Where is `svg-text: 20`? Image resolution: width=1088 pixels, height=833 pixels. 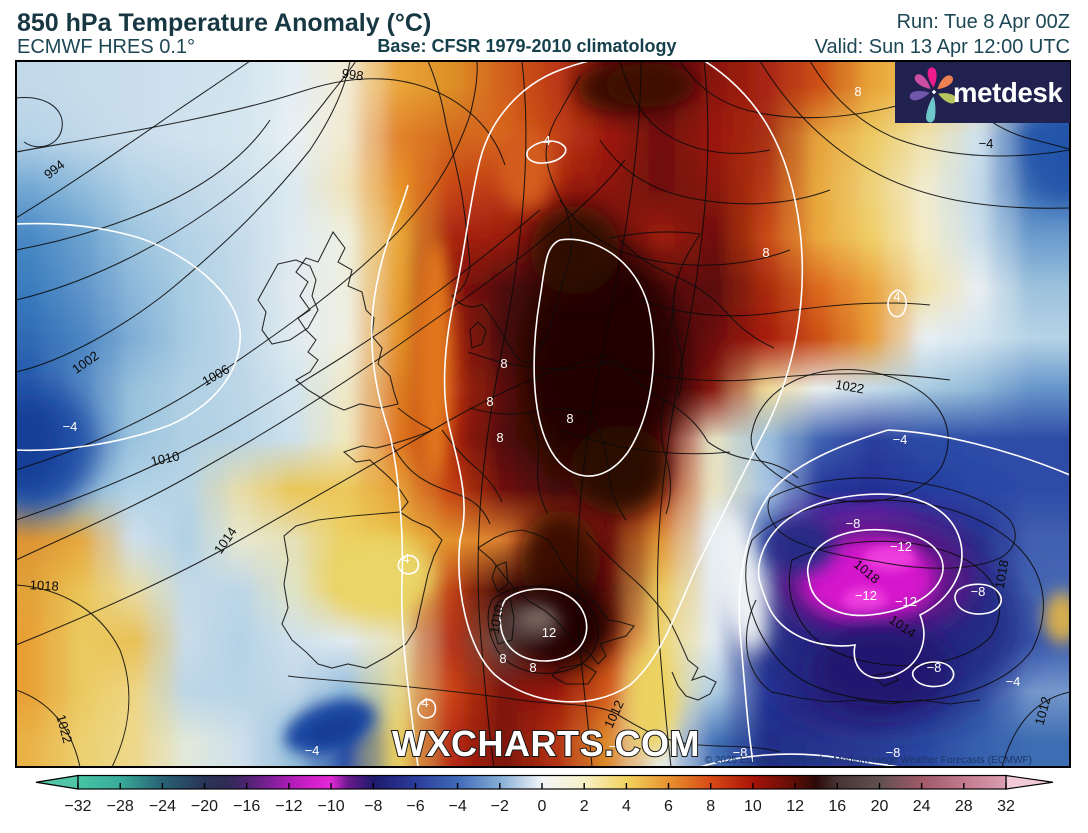 svg-text: 20 is located at coordinates (880, 806).